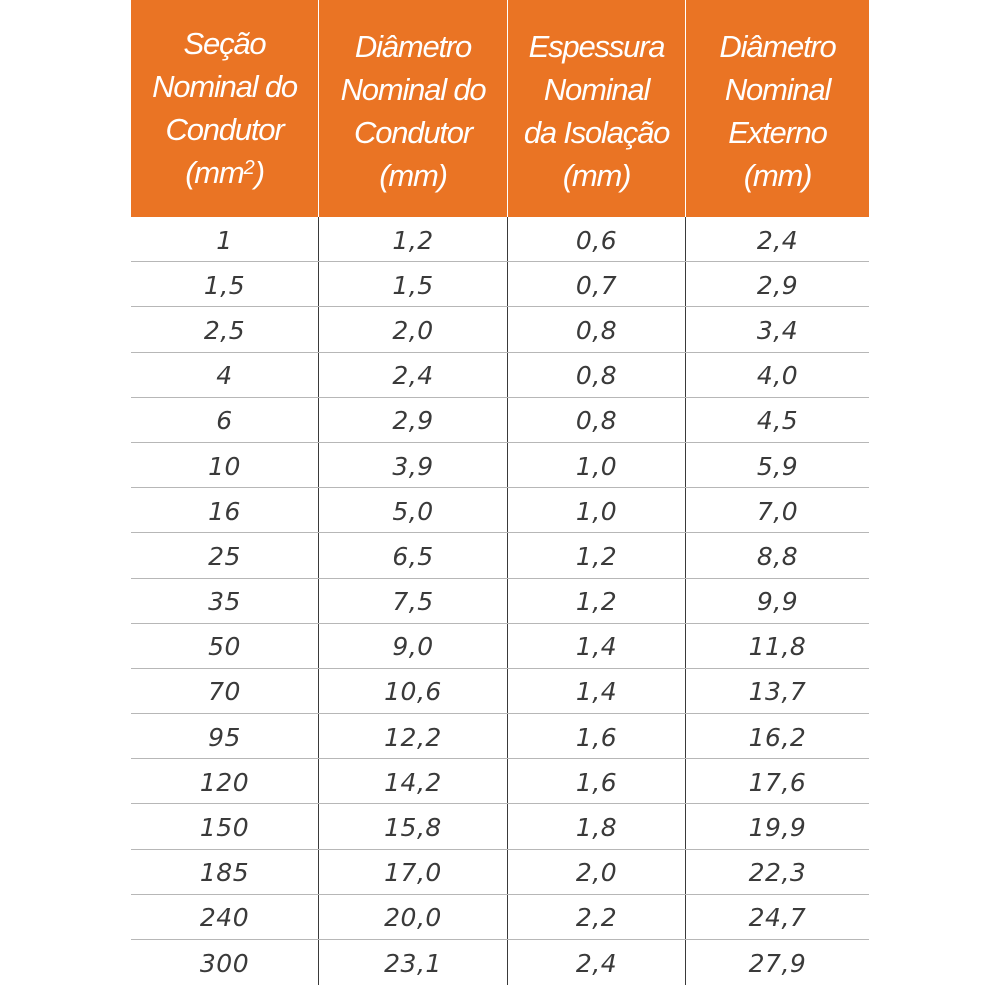  What do you see at coordinates (412, 645) in the screenshot?
I see `table-cell: 9,0` at bounding box center [412, 645].